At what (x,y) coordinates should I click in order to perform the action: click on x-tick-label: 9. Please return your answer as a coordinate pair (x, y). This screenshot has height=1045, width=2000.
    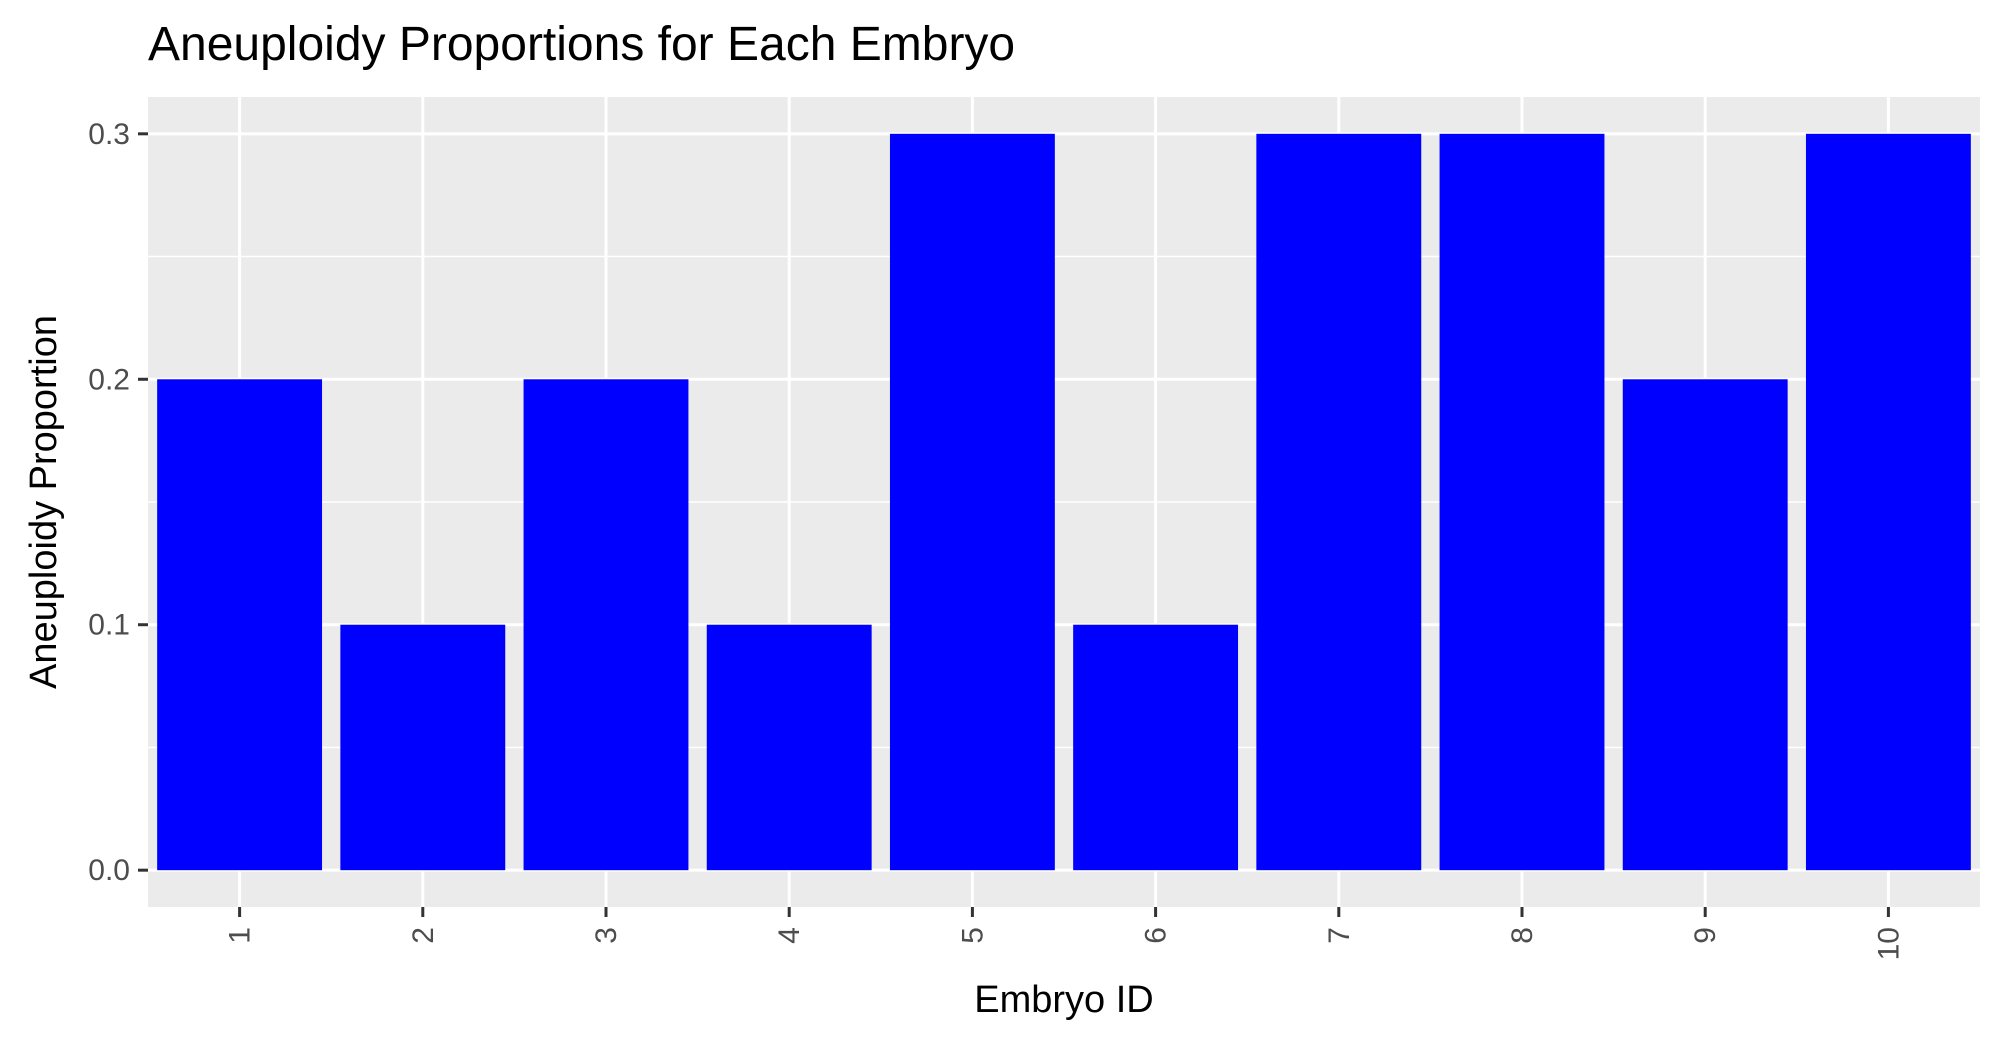
    Looking at the image, I should click on (1705, 935).